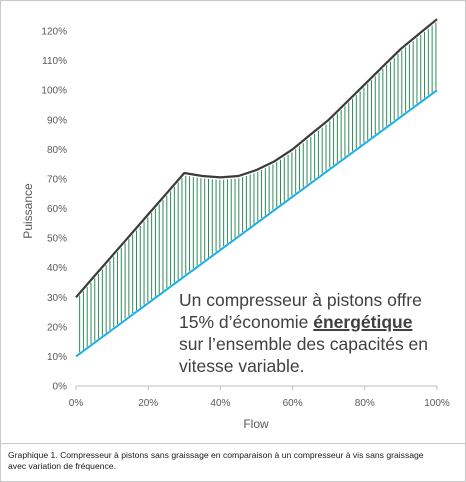  What do you see at coordinates (28, 211) in the screenshot?
I see `y-axis-title: Puissance` at bounding box center [28, 211].